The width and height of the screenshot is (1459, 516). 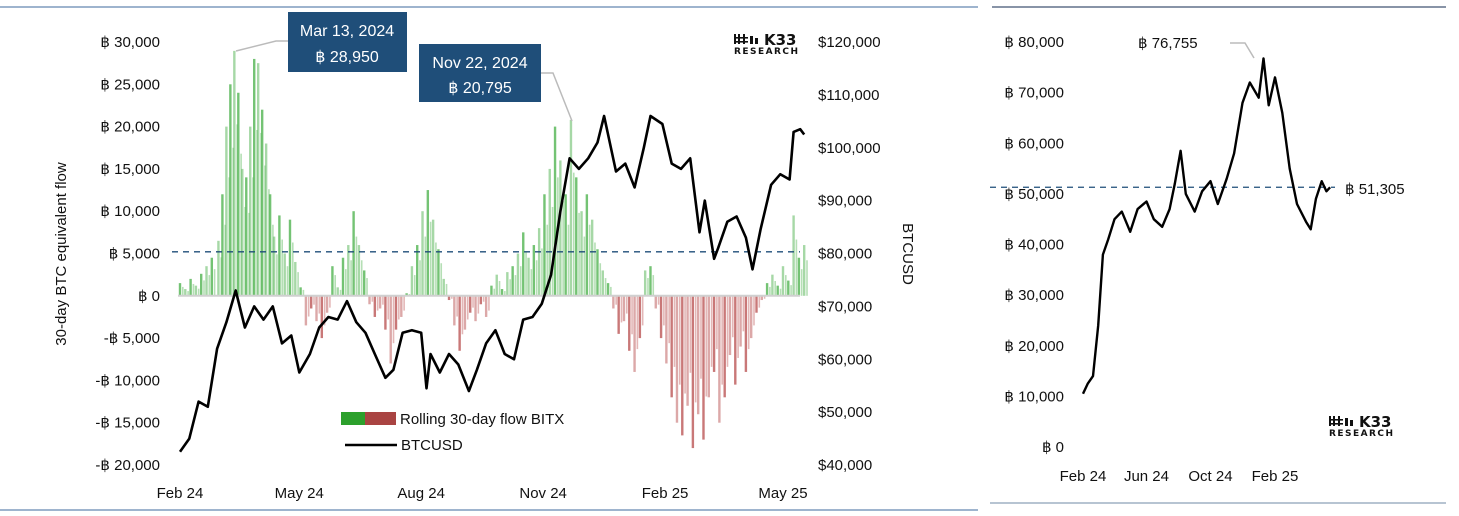 What do you see at coordinates (380, 418) in the screenshot?
I see `legend-swatch-negative` at bounding box center [380, 418].